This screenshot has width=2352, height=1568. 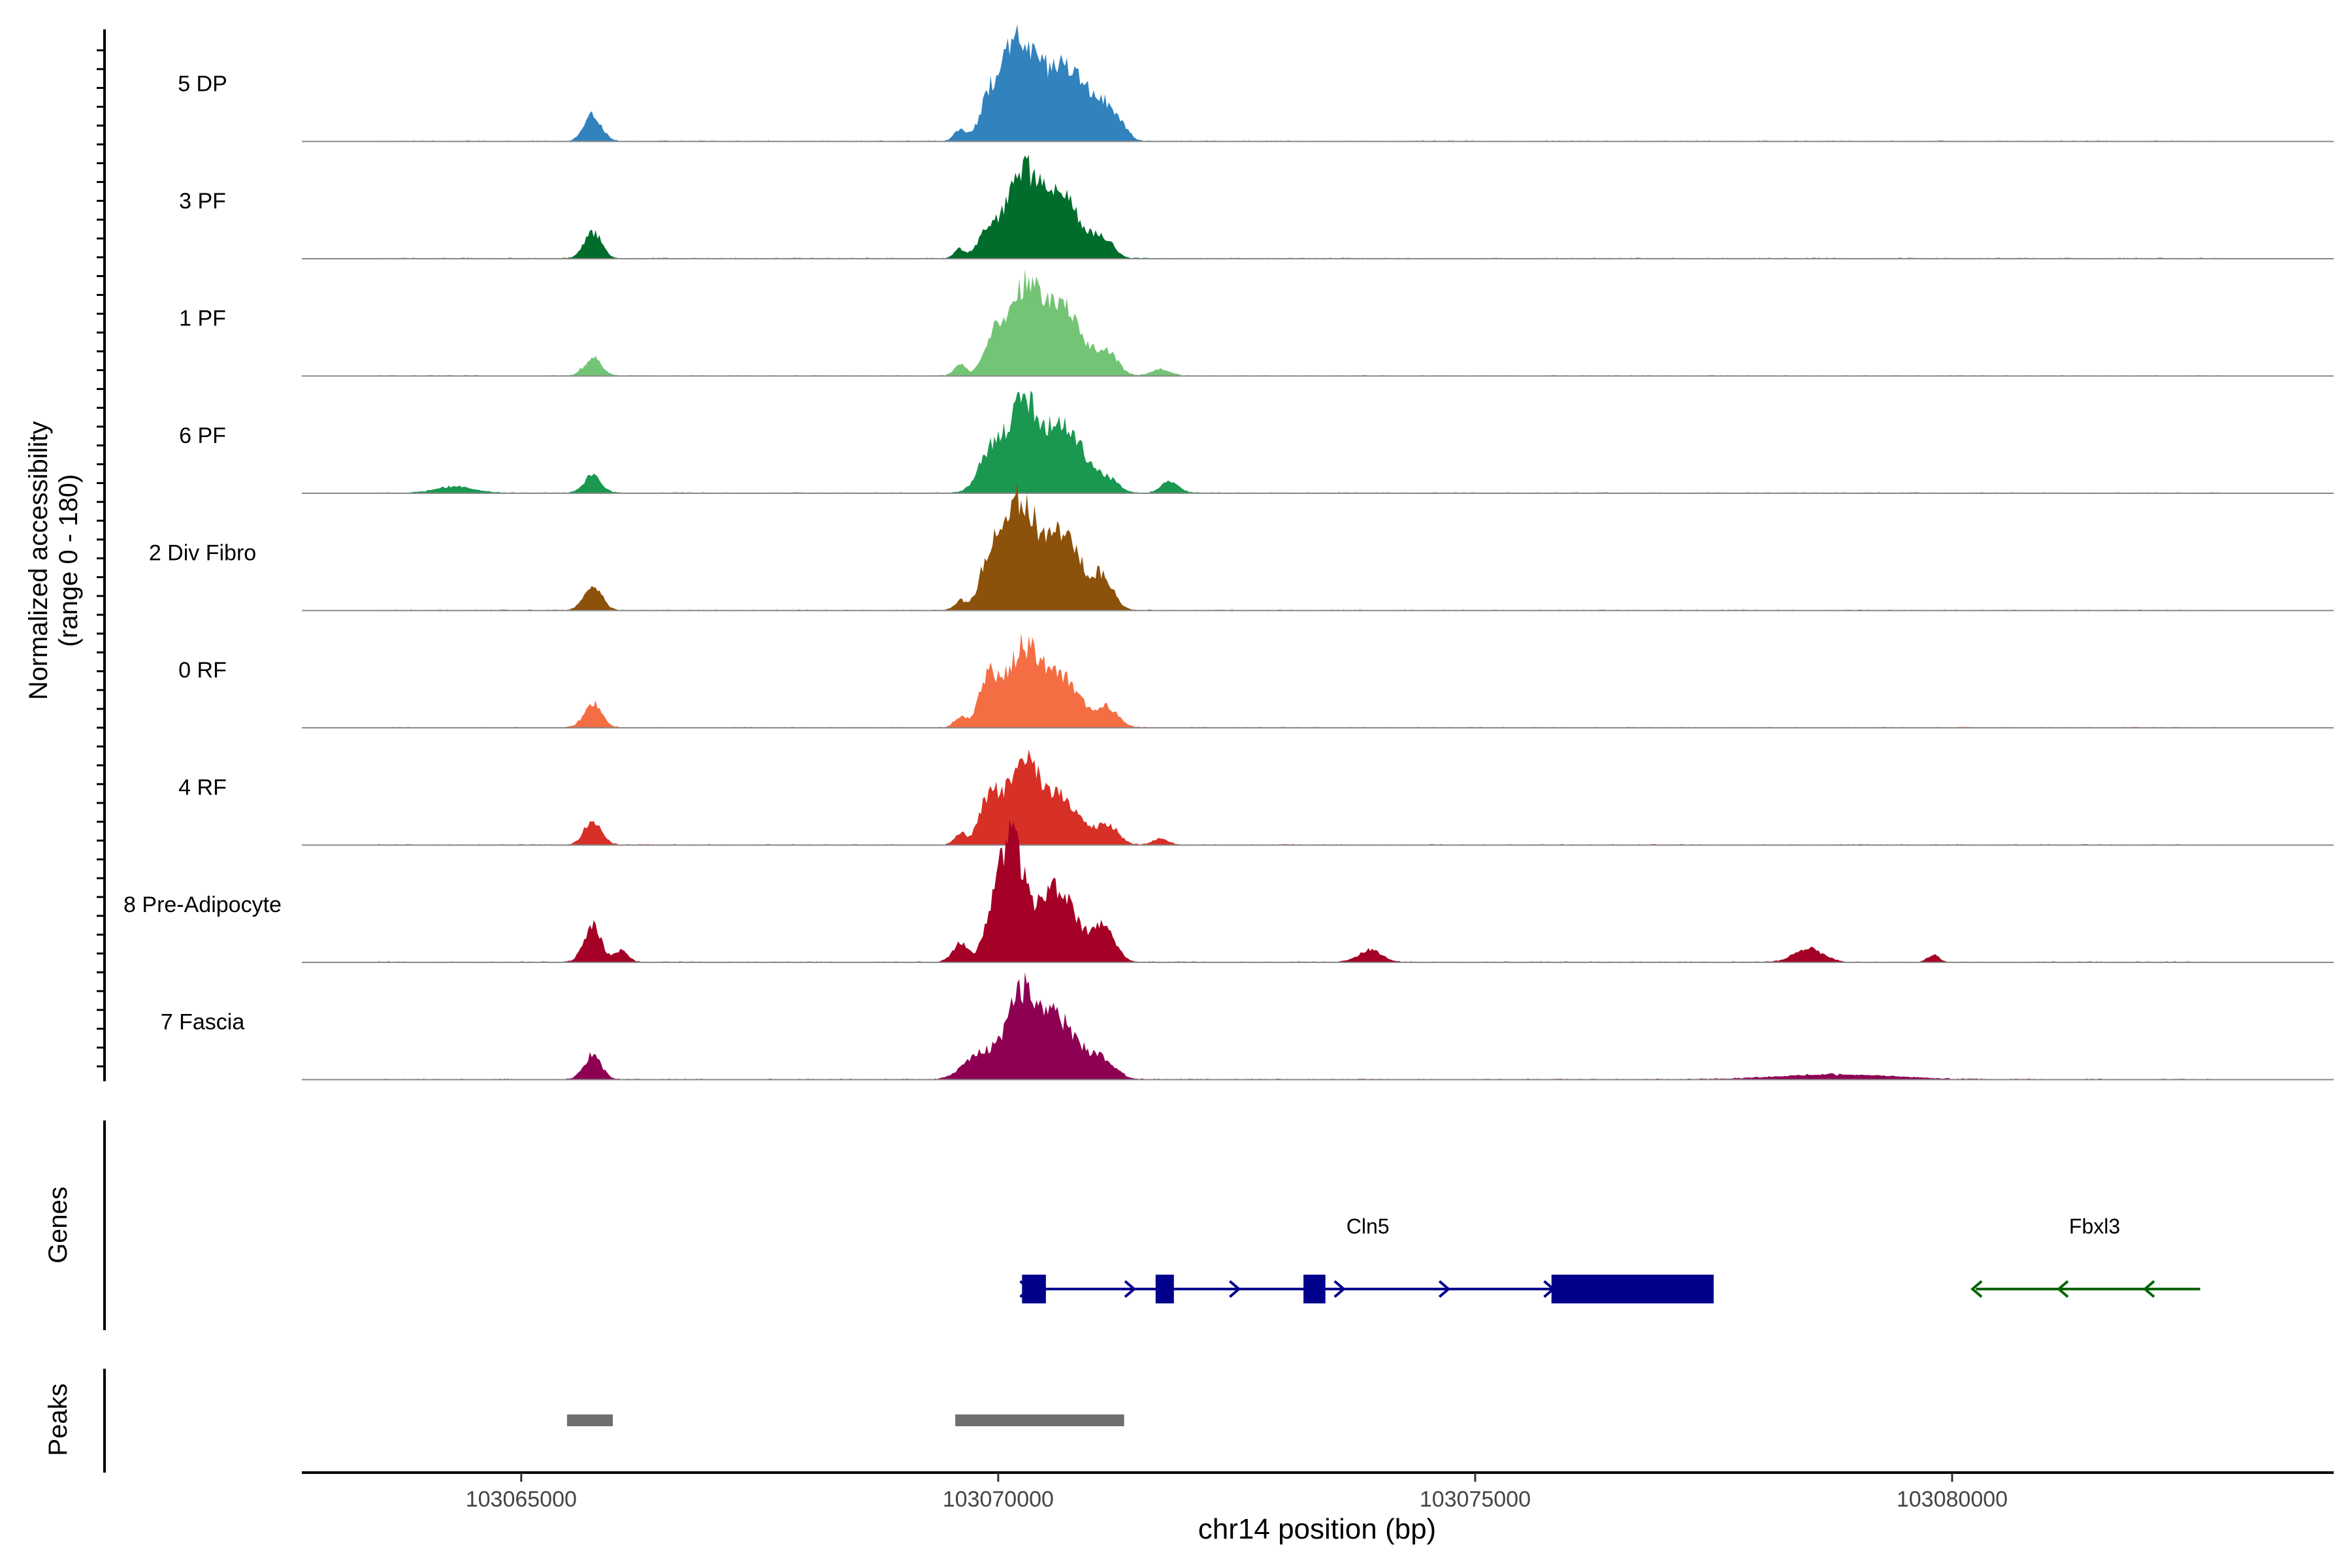 I want to click on x-tick-label: 103065000, so click(x=521, y=1499).